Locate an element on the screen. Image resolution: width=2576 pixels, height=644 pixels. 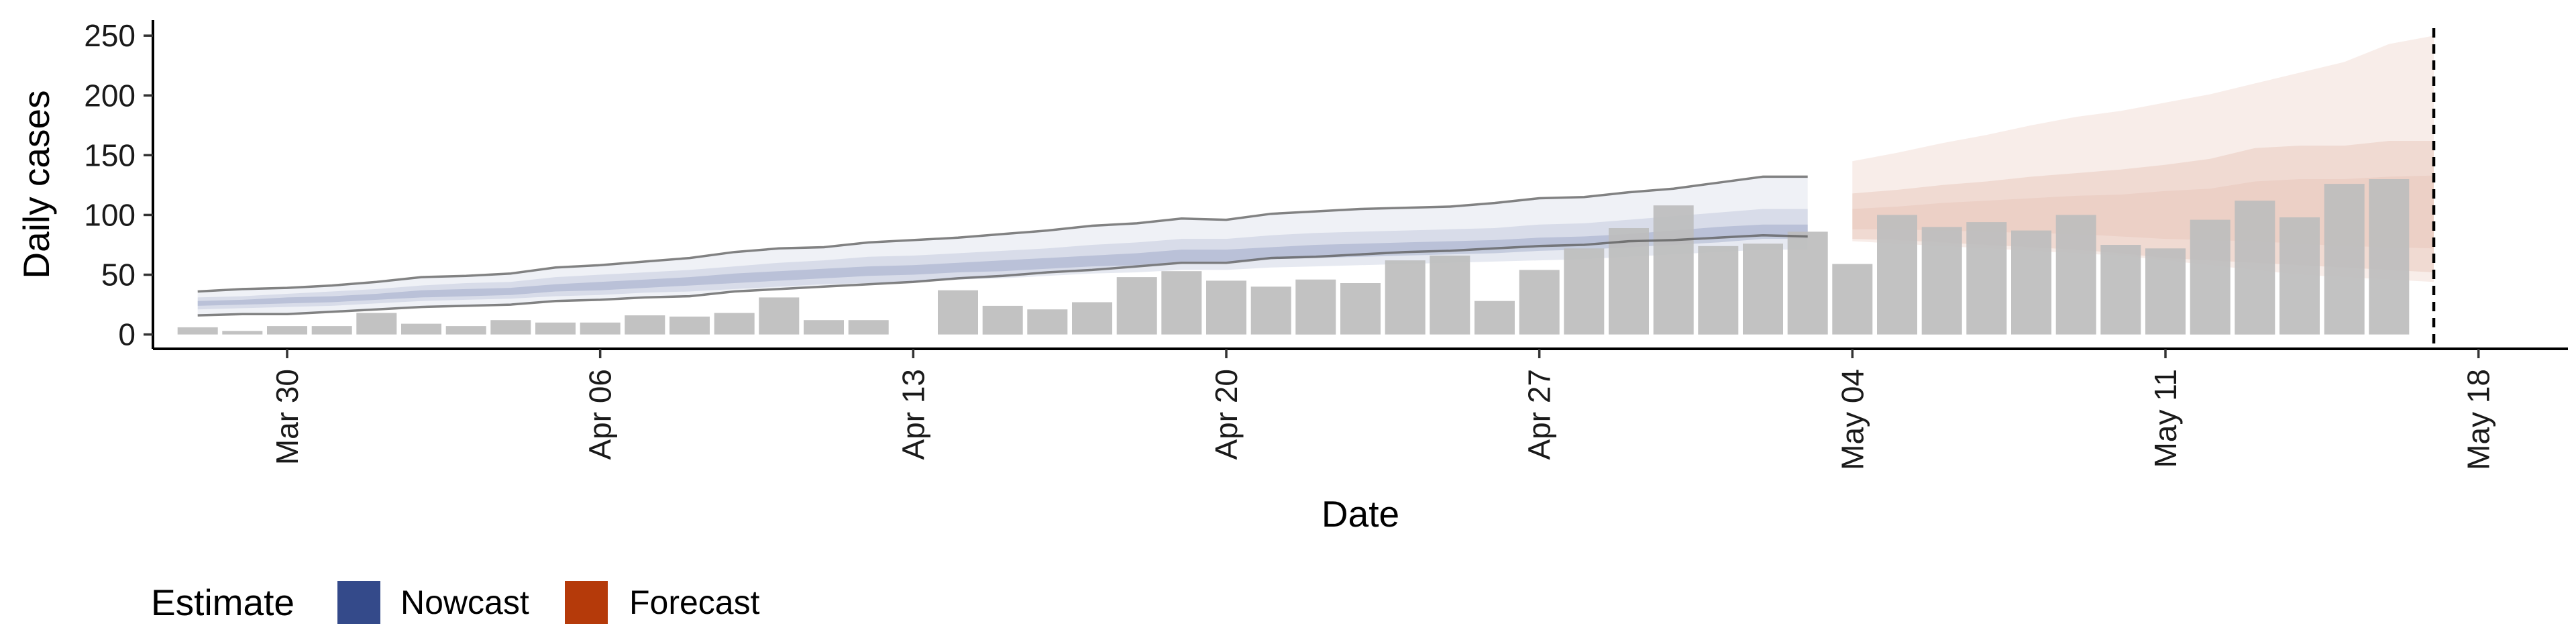
x-tick-label-2020-04-06: Apr 06 is located at coordinates (600, 414).